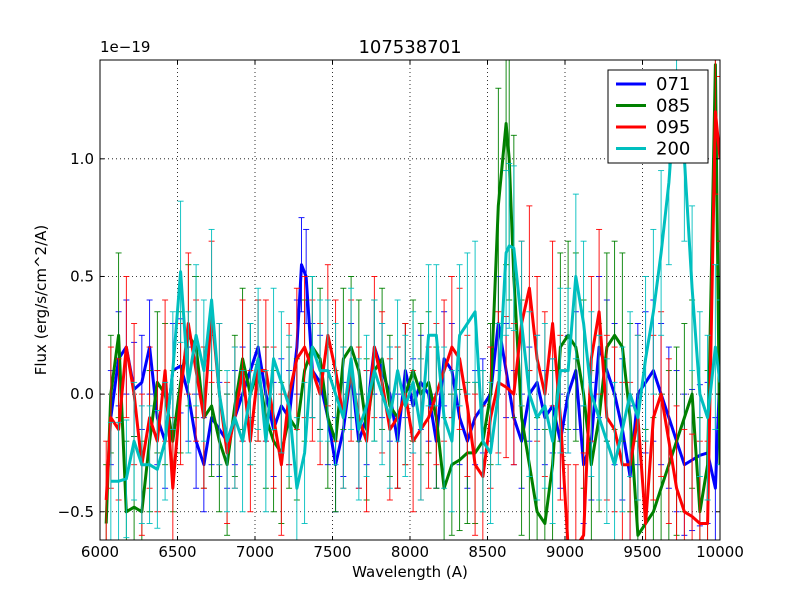  Describe the element at coordinates (76, 512) in the screenshot. I see `y-tick-label: −0.5` at that location.